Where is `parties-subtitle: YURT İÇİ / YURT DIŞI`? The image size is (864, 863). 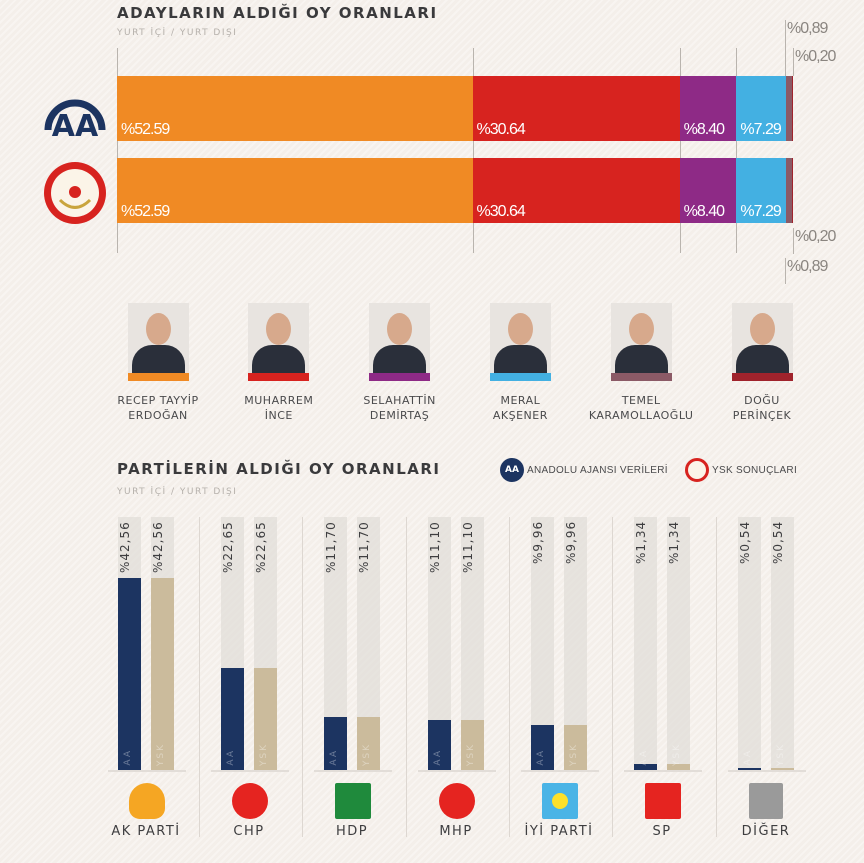
parties-subtitle: YURT İÇİ / YURT DIŞI is located at coordinates (177, 492).